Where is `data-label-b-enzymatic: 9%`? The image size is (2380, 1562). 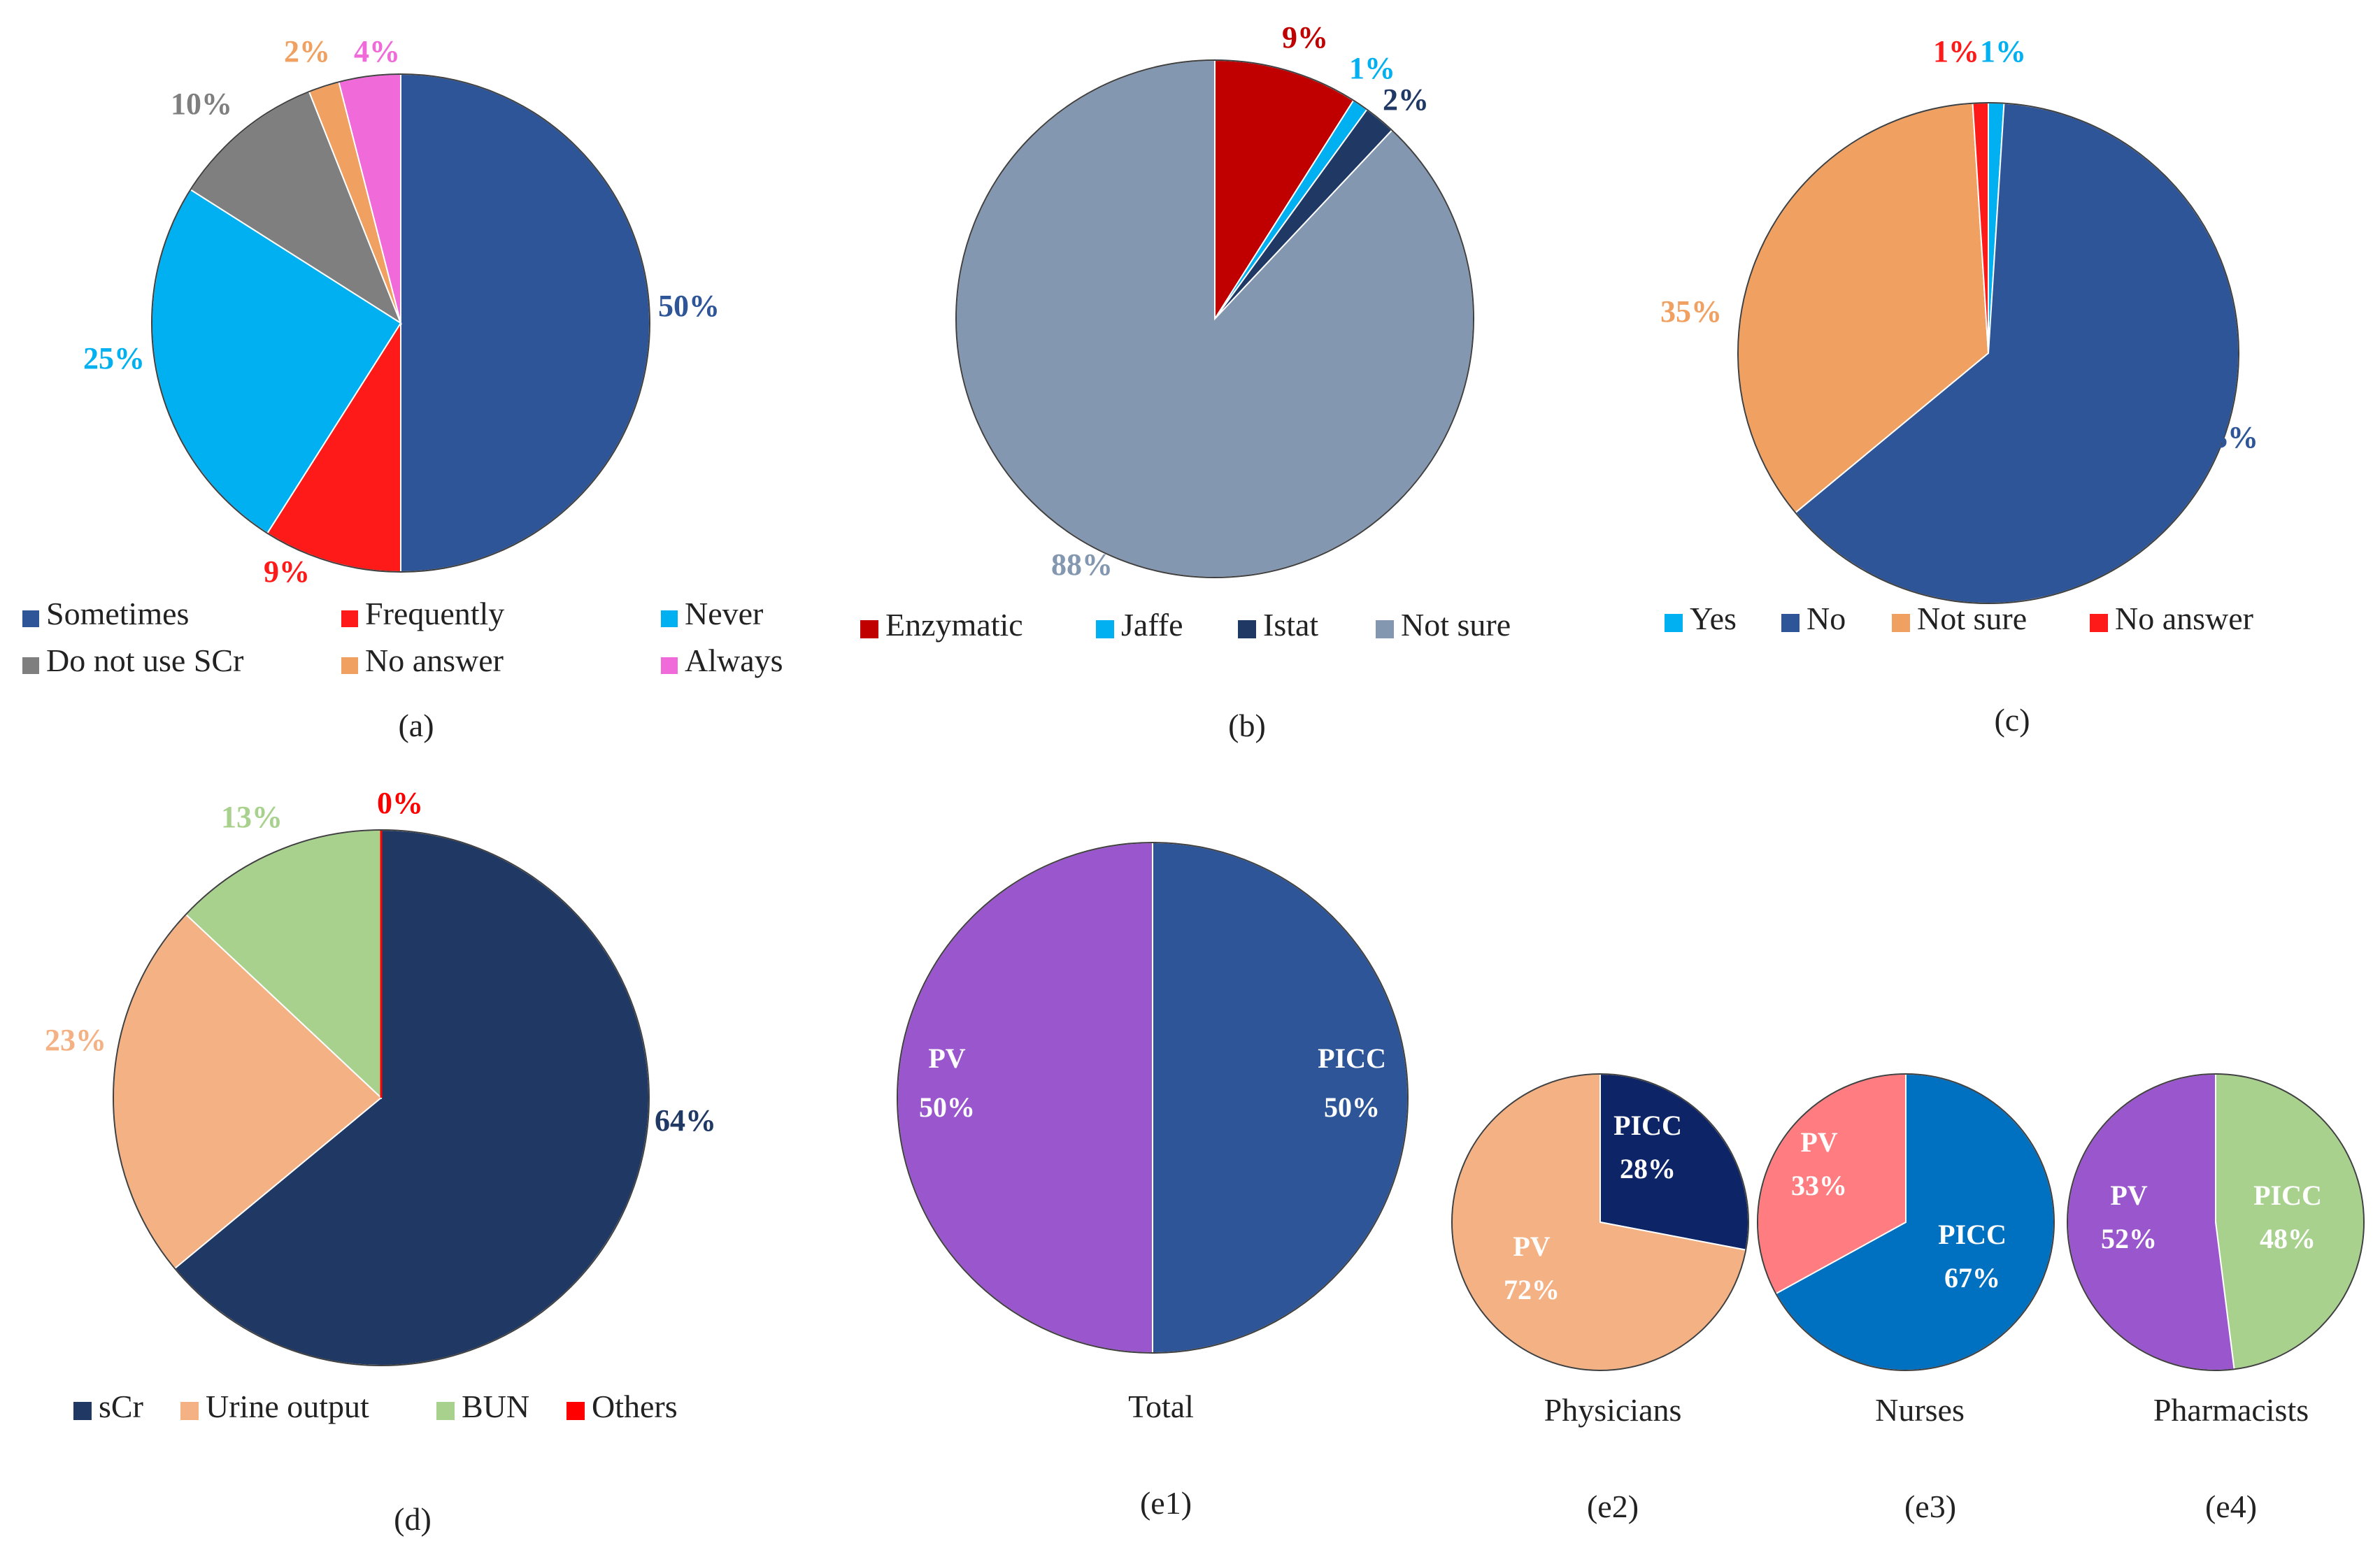
data-label-b-enzymatic: 9% is located at coordinates (1305, 37).